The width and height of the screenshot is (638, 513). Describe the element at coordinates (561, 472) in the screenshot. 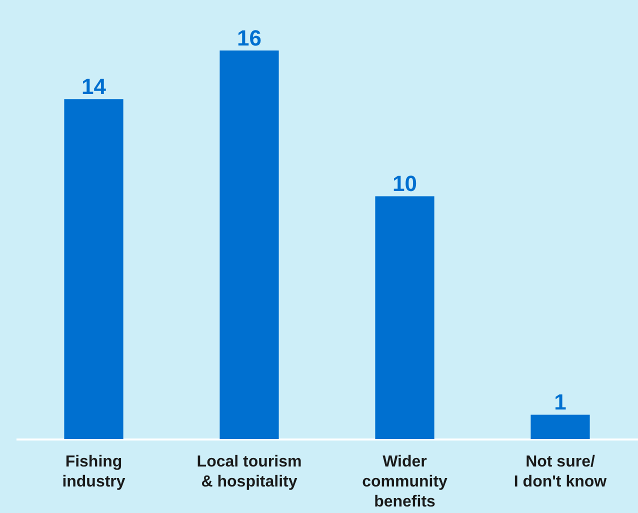

I see `x-tick-label: Not sure/ I don't know` at that location.